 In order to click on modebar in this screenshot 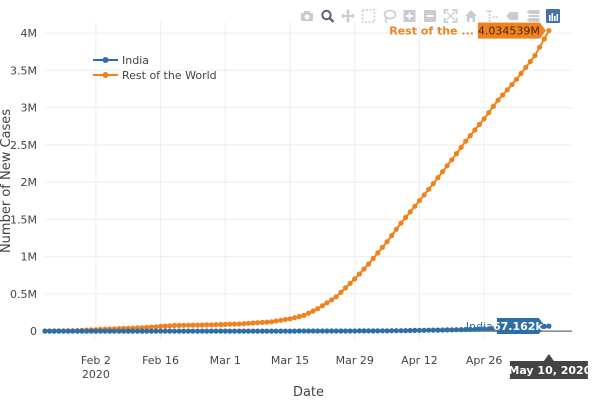, I will do `click(430, 16)`.